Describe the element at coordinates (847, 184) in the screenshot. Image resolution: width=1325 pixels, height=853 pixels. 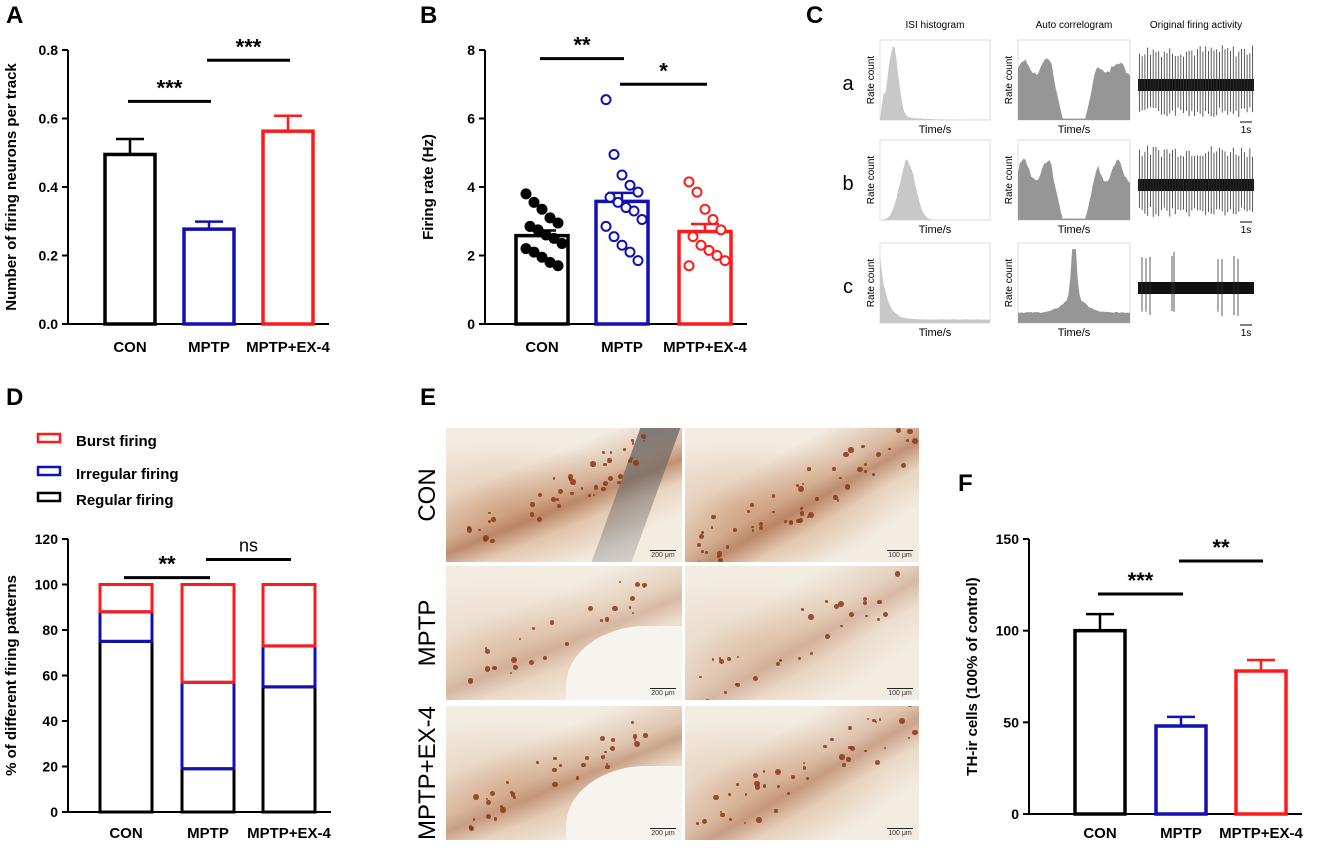
I see `panel-c-row-label: b` at that location.